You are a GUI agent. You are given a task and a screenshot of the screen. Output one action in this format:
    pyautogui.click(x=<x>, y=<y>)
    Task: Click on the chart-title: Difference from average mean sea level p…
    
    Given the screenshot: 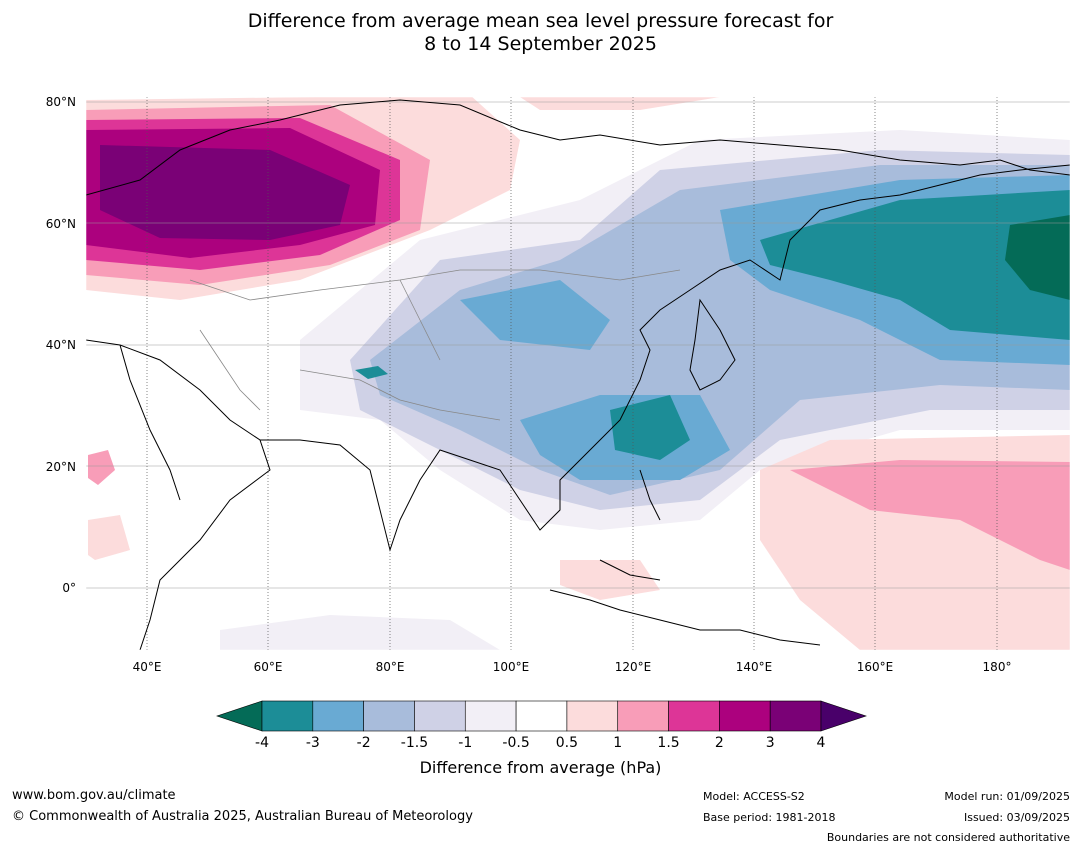 What is the action you would take?
    pyautogui.click(x=540, y=33)
    